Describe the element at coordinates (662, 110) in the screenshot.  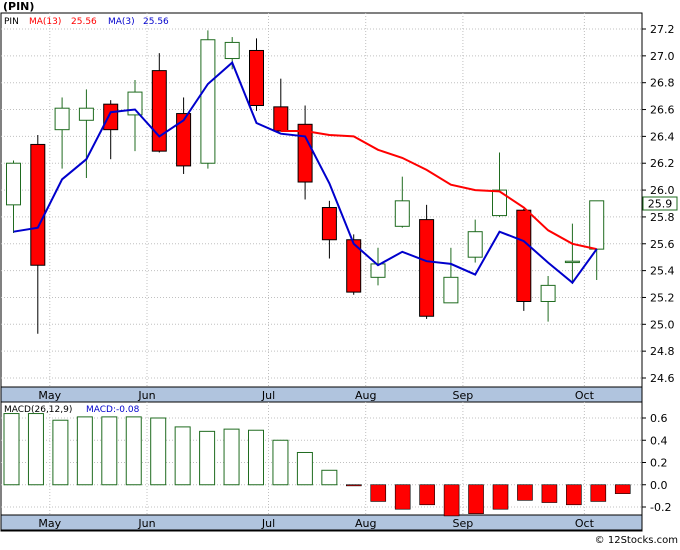
I see `price-y-tick-label: 26.6` at that location.